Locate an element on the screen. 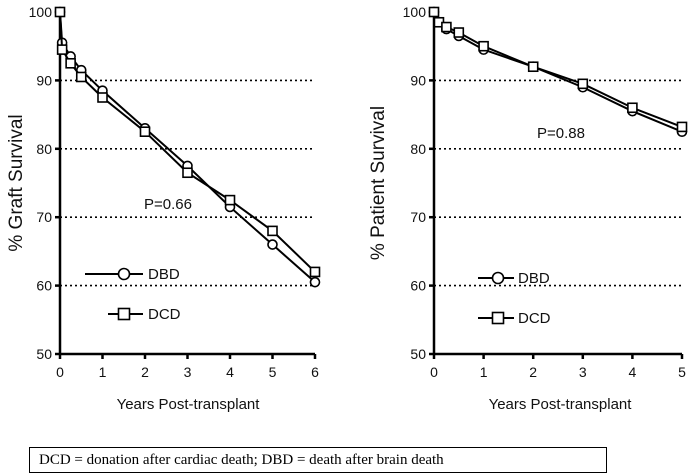 Image resolution: width=700 pixels, height=476 pixels. series-line-dcd is located at coordinates (558, 69).